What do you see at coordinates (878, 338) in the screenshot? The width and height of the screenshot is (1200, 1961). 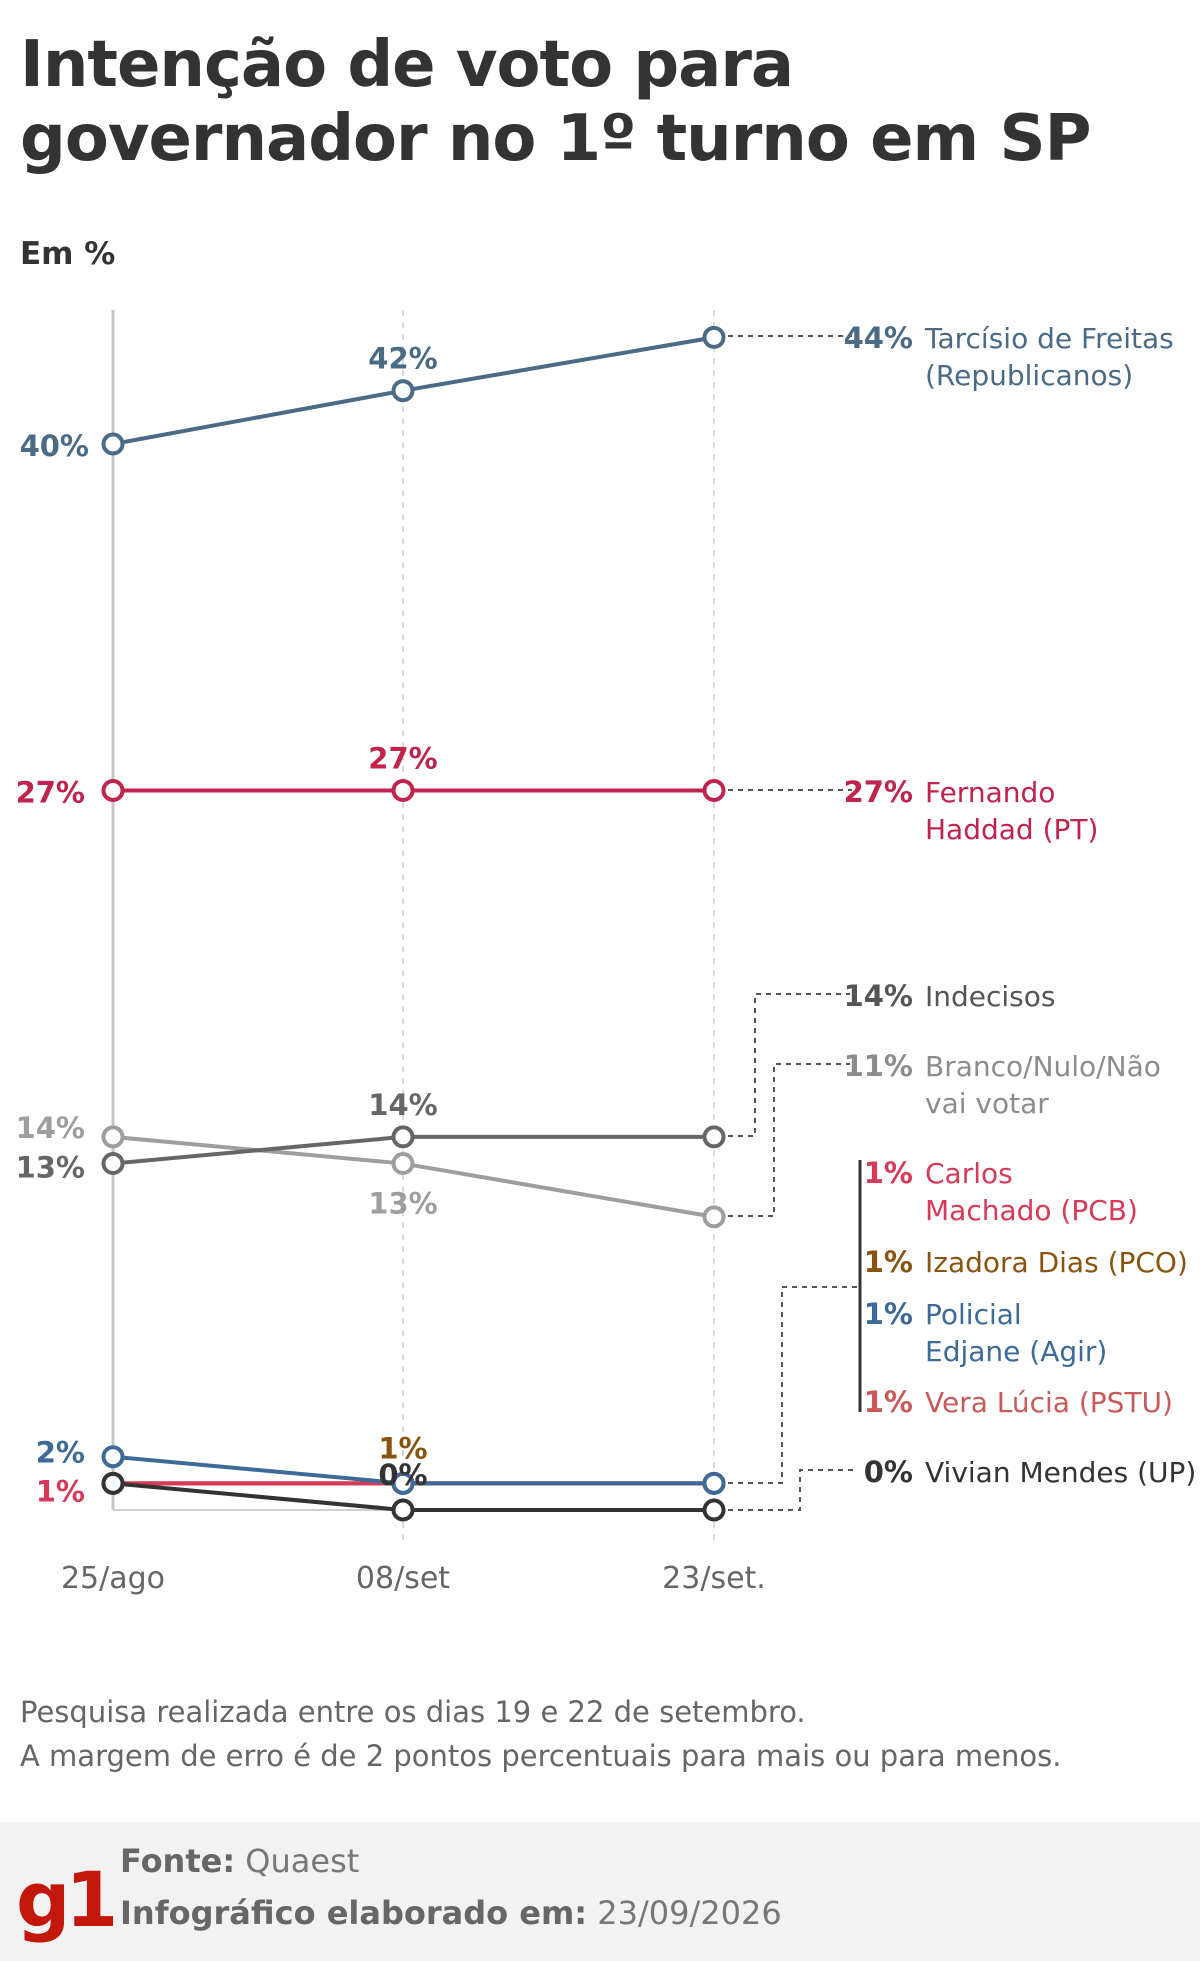 I see `end-label-pct-tarcisio-de-freitas-republicanos: 44%` at bounding box center [878, 338].